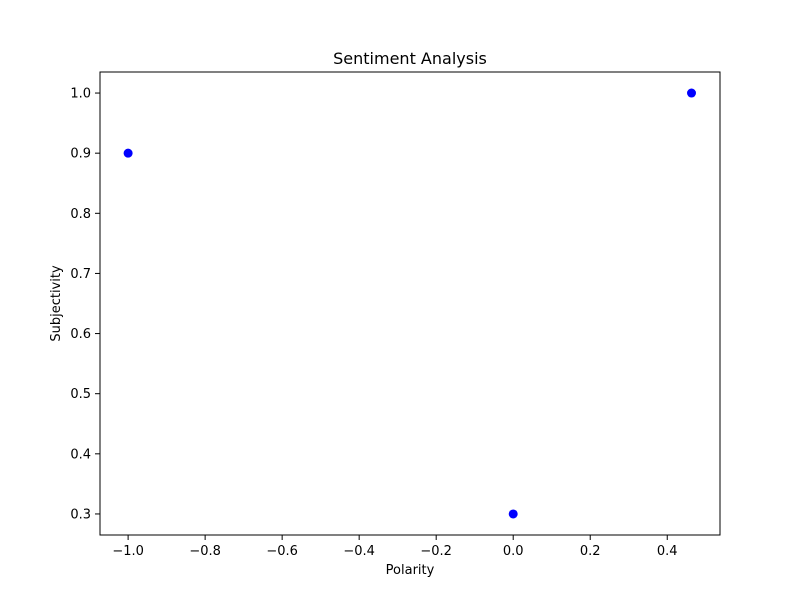 This screenshot has width=800, height=600. Describe the element at coordinates (128, 551) in the screenshot. I see `x-tick-label: −1.0` at that location.